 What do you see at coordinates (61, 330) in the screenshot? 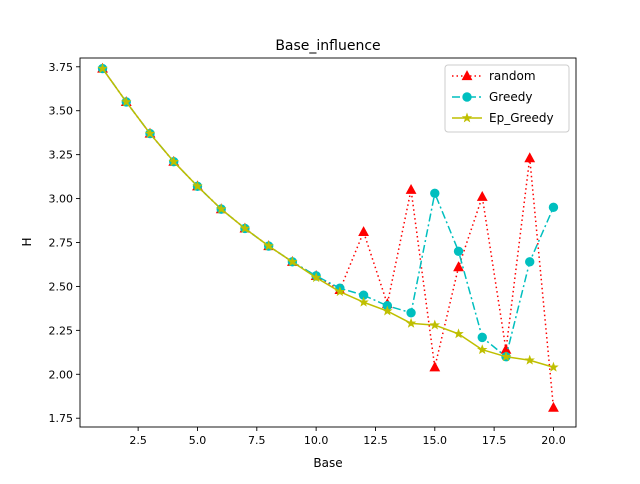
I see `y-tick-label: 2.25` at bounding box center [61, 330].